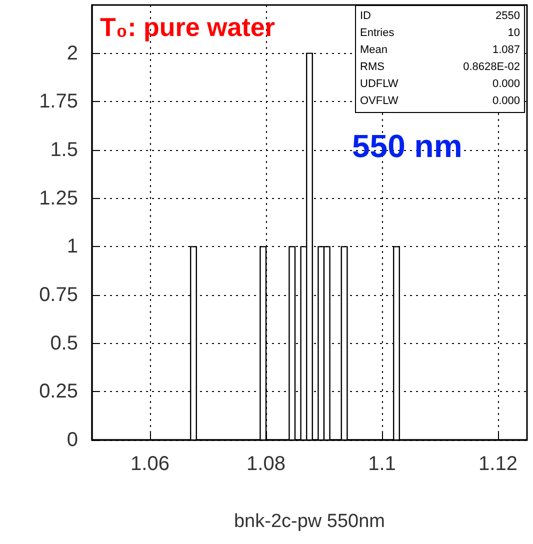  I want to click on y-tick-label: 1.5, so click(64, 150).